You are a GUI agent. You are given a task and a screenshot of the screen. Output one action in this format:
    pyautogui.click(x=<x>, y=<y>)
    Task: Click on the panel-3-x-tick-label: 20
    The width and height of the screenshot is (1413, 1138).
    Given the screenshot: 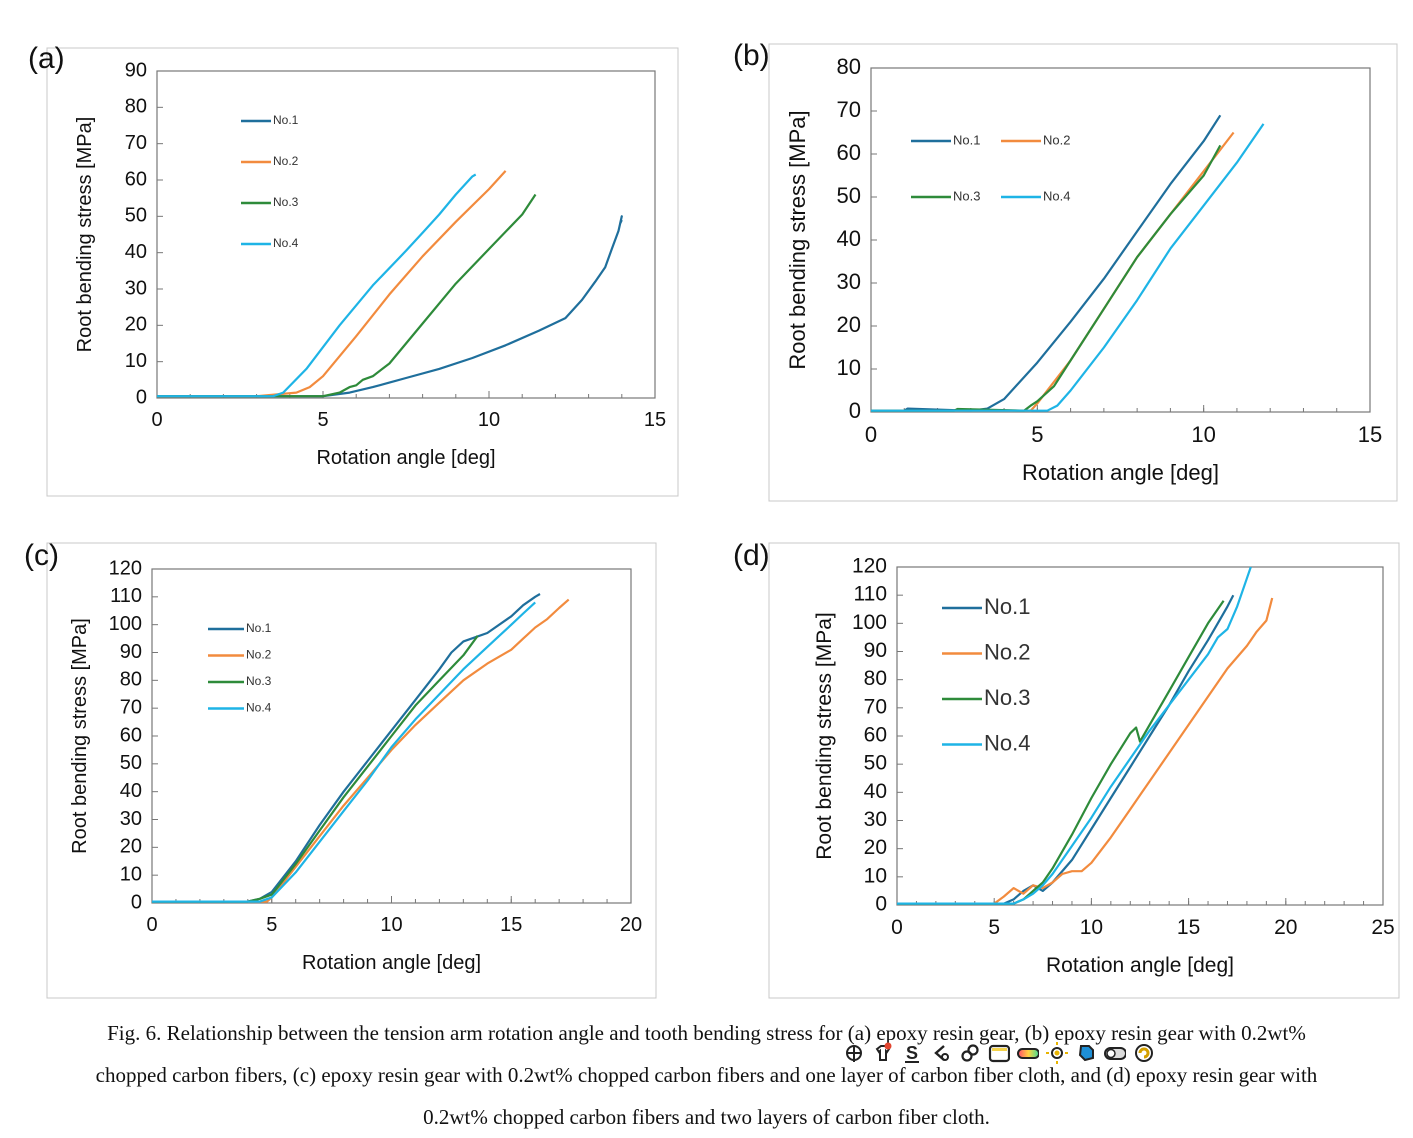 What is the action you would take?
    pyautogui.click(x=631, y=925)
    